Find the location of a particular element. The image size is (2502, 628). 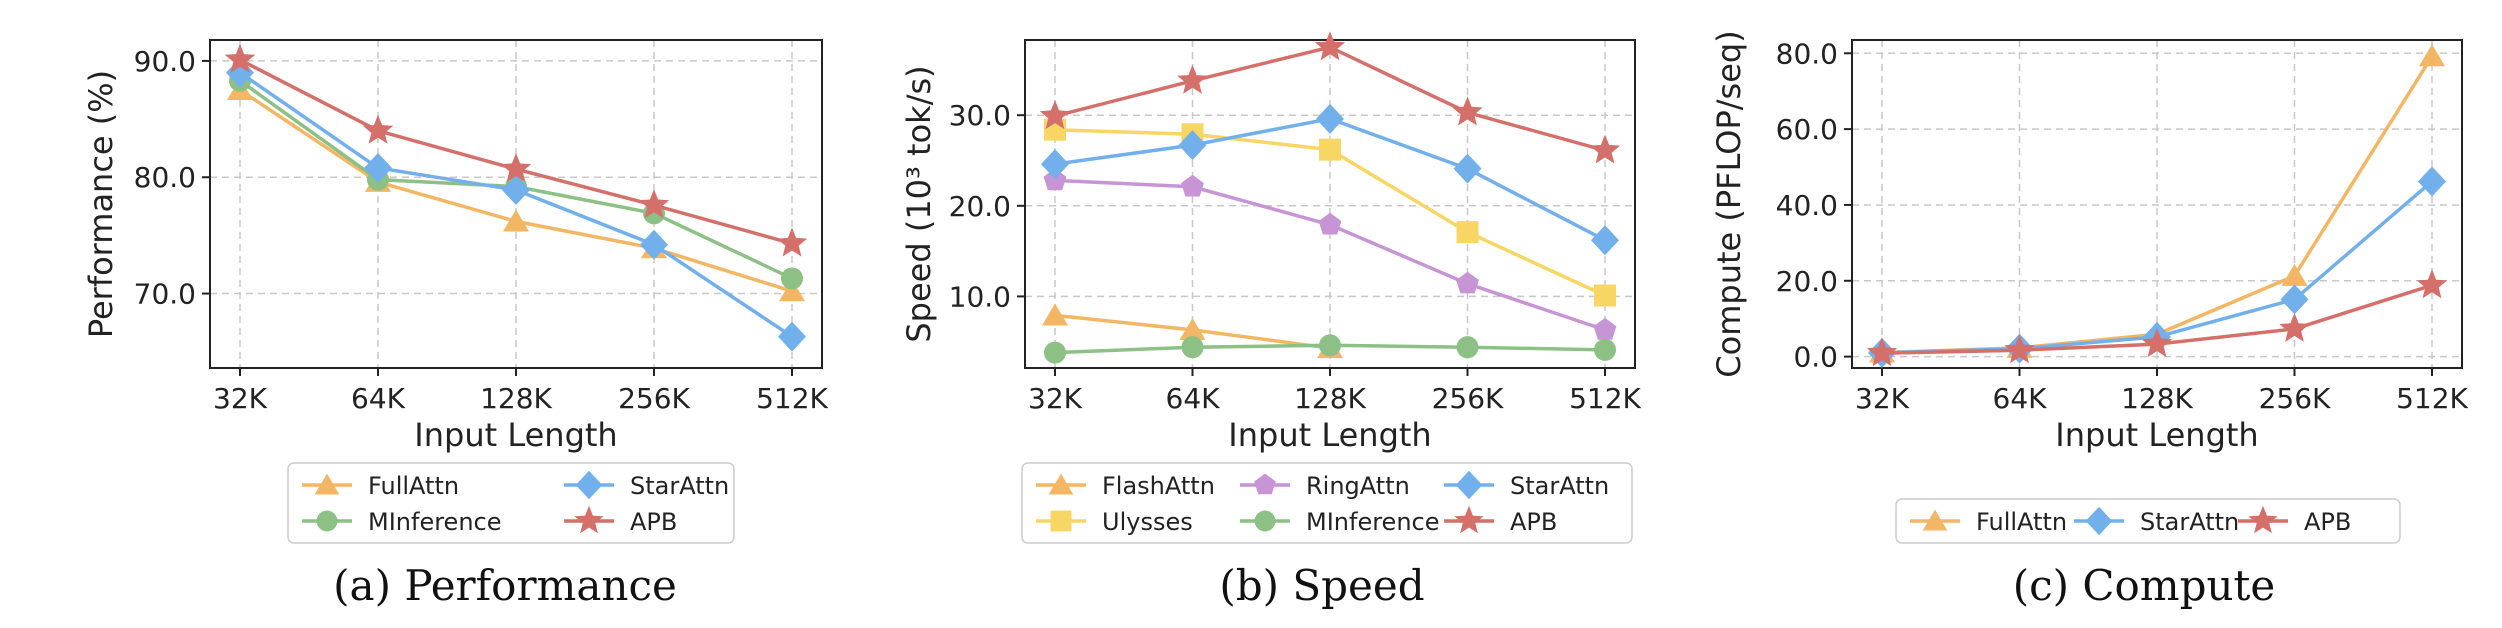

legend: FullAttn MInference StarAttn APB is located at coordinates (511, 503).